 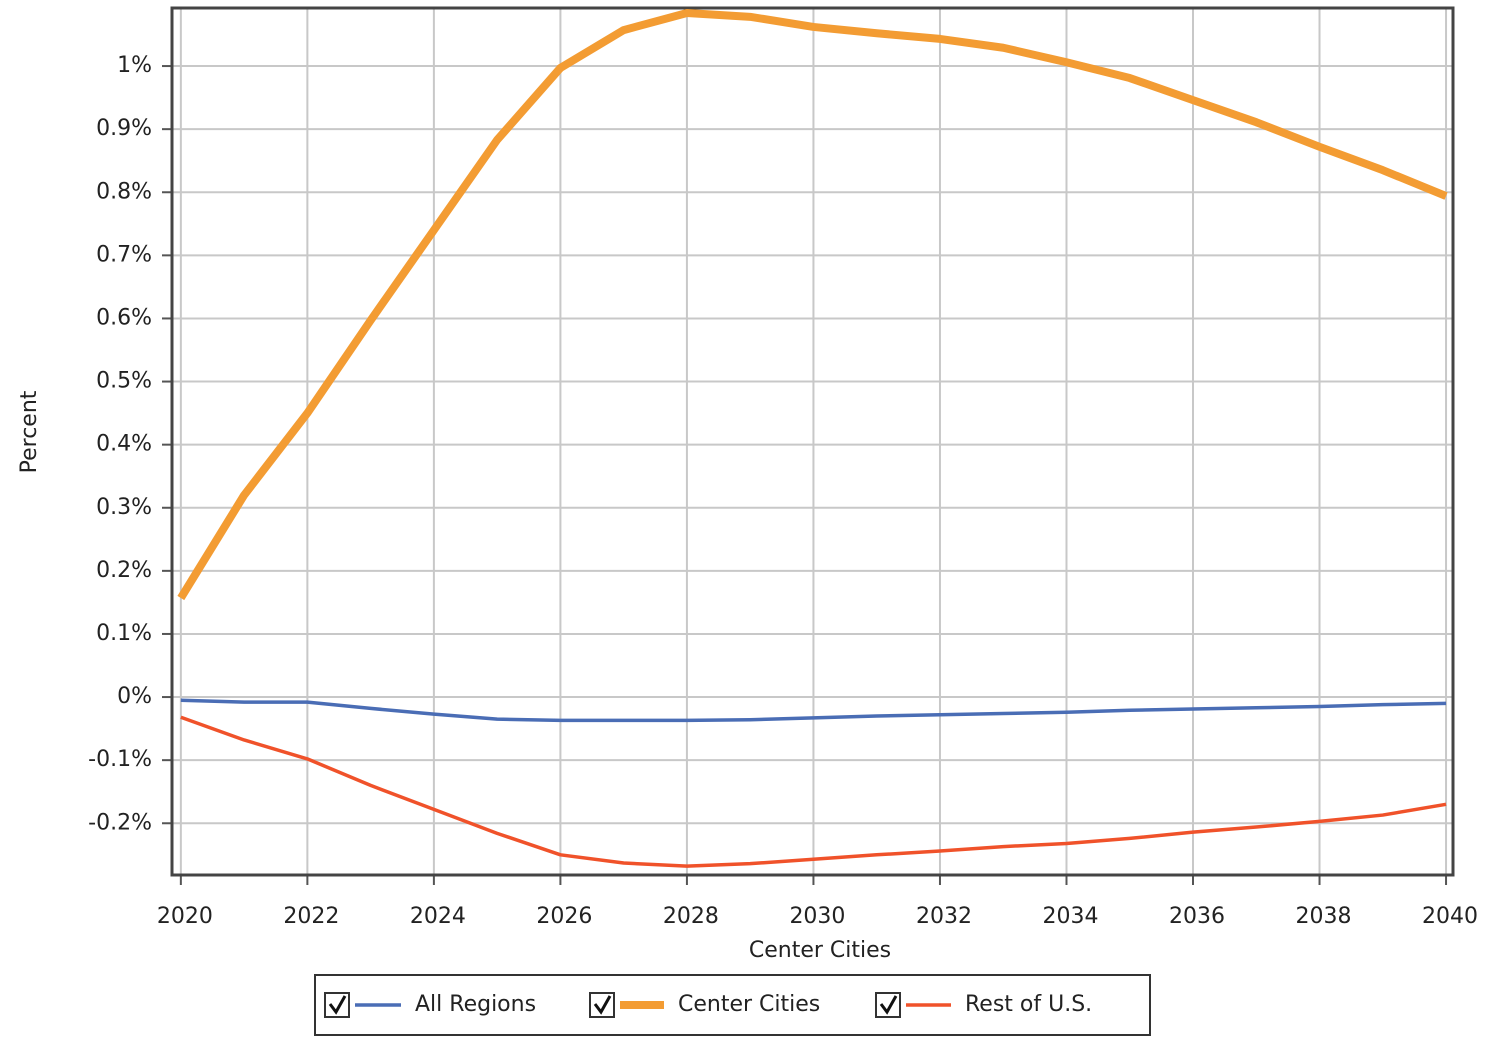 I want to click on y-tick-label: 0.8%, so click(x=124, y=191).